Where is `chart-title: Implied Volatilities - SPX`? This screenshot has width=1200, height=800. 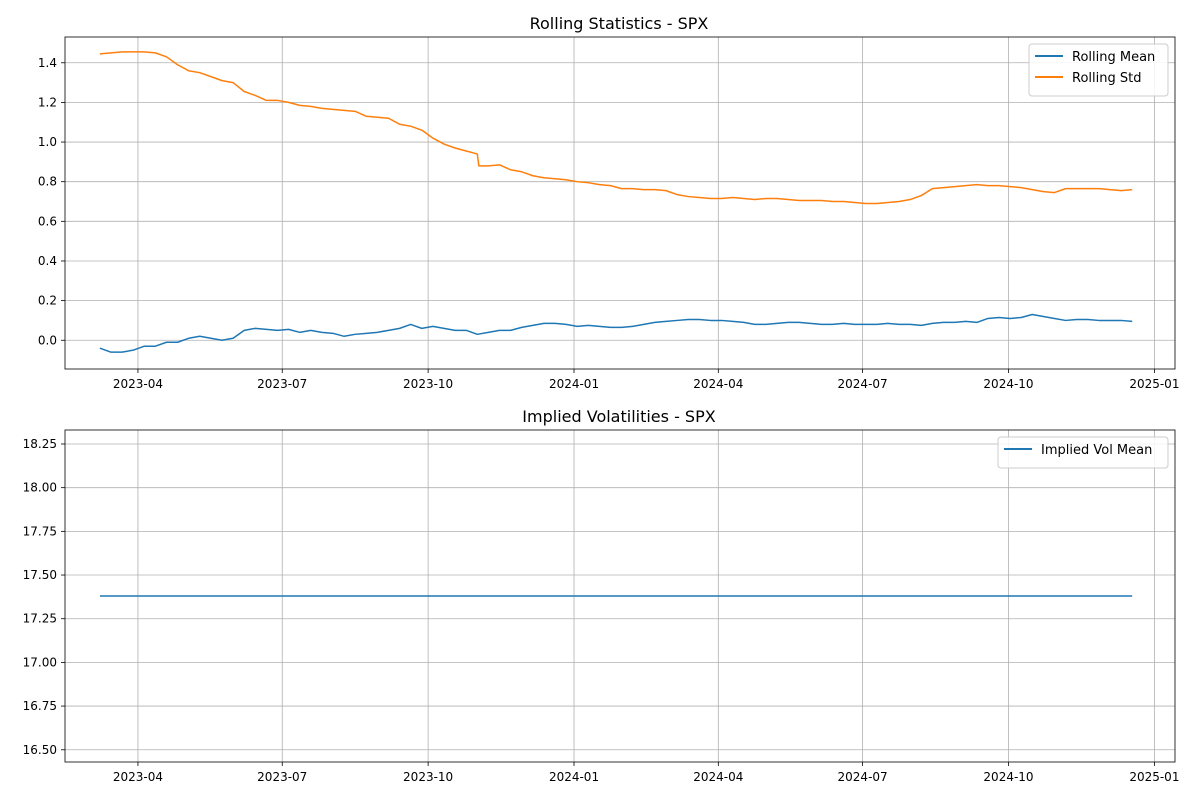
chart-title: Implied Volatilities - SPX is located at coordinates (618, 416).